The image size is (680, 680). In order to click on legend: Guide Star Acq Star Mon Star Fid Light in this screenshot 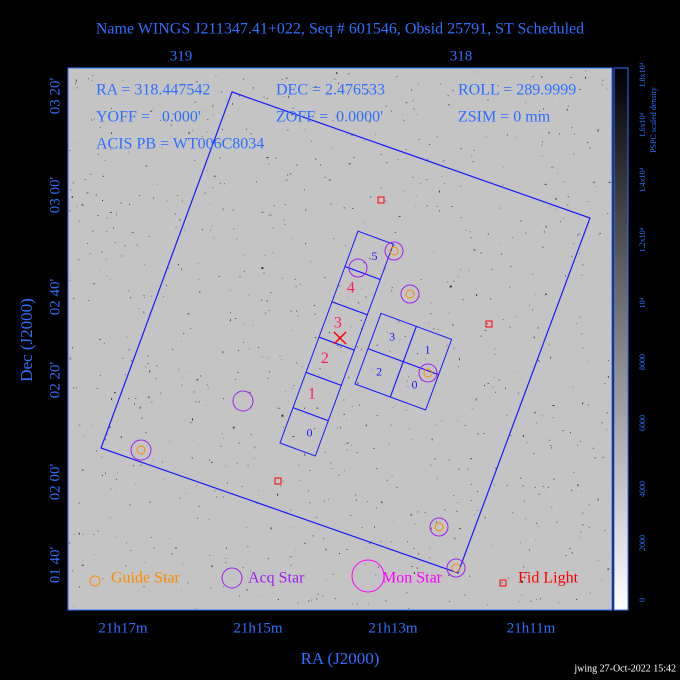, I will do `click(334, 576)`.